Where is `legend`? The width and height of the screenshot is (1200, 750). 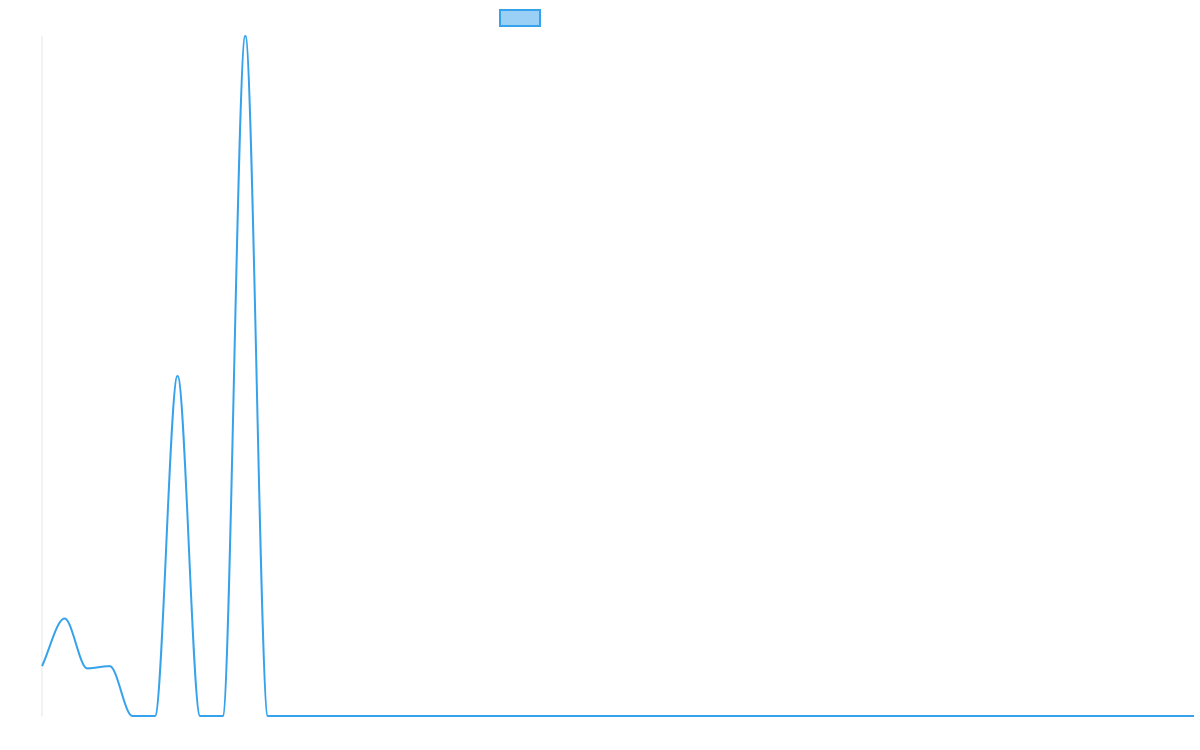 legend is located at coordinates (520, 18).